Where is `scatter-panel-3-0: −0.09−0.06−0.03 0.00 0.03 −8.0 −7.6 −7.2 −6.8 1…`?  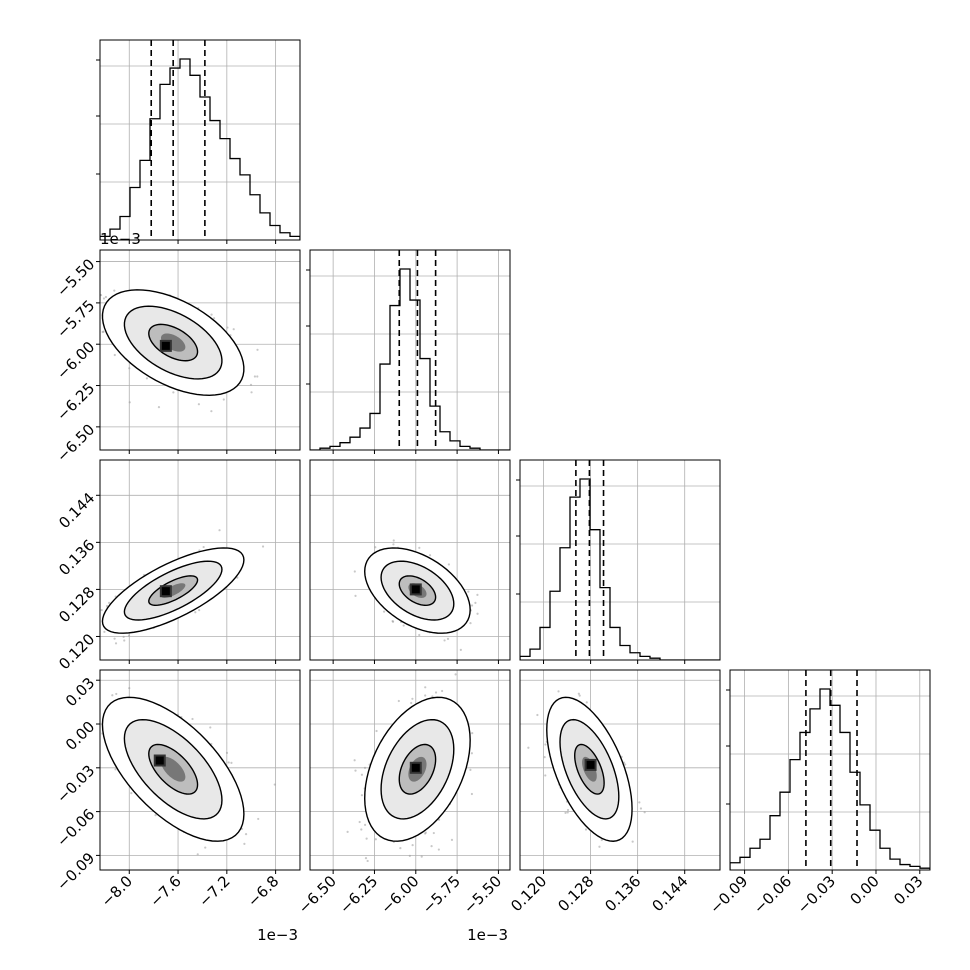
scatter-panel-3-0: −0.09−0.06−0.03 0.00 0.03 −8.0 −7.6 −7.2 −6.8 1… is located at coordinates (177, 806).